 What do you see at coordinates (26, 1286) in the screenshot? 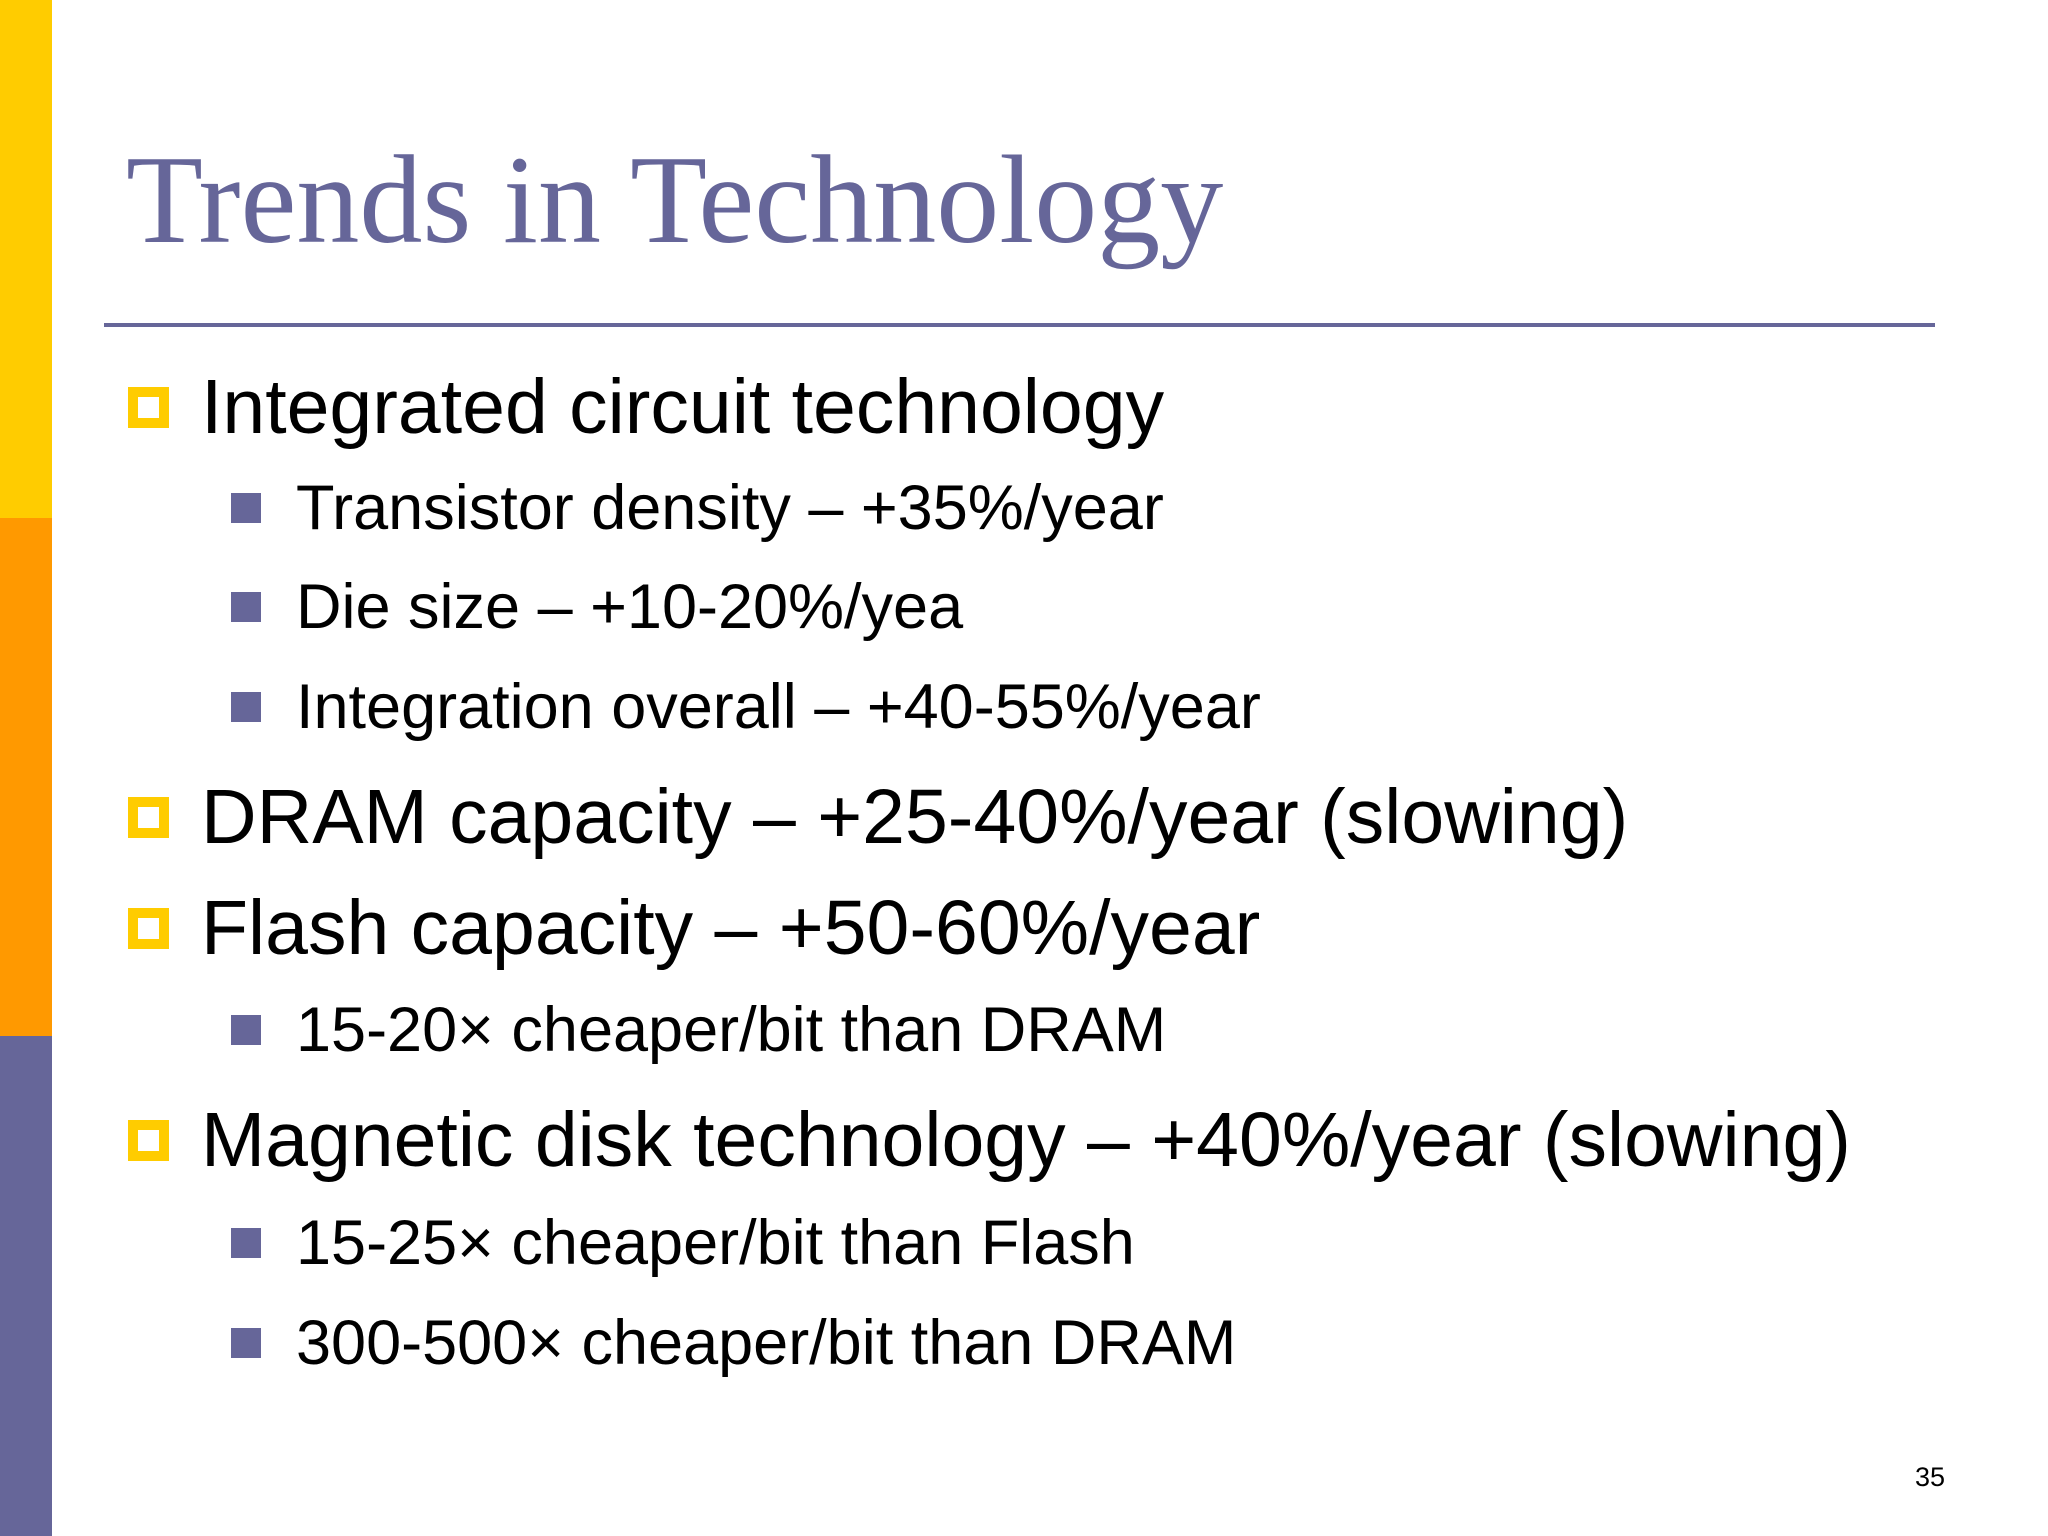
I see `side-bar-purple` at bounding box center [26, 1286].